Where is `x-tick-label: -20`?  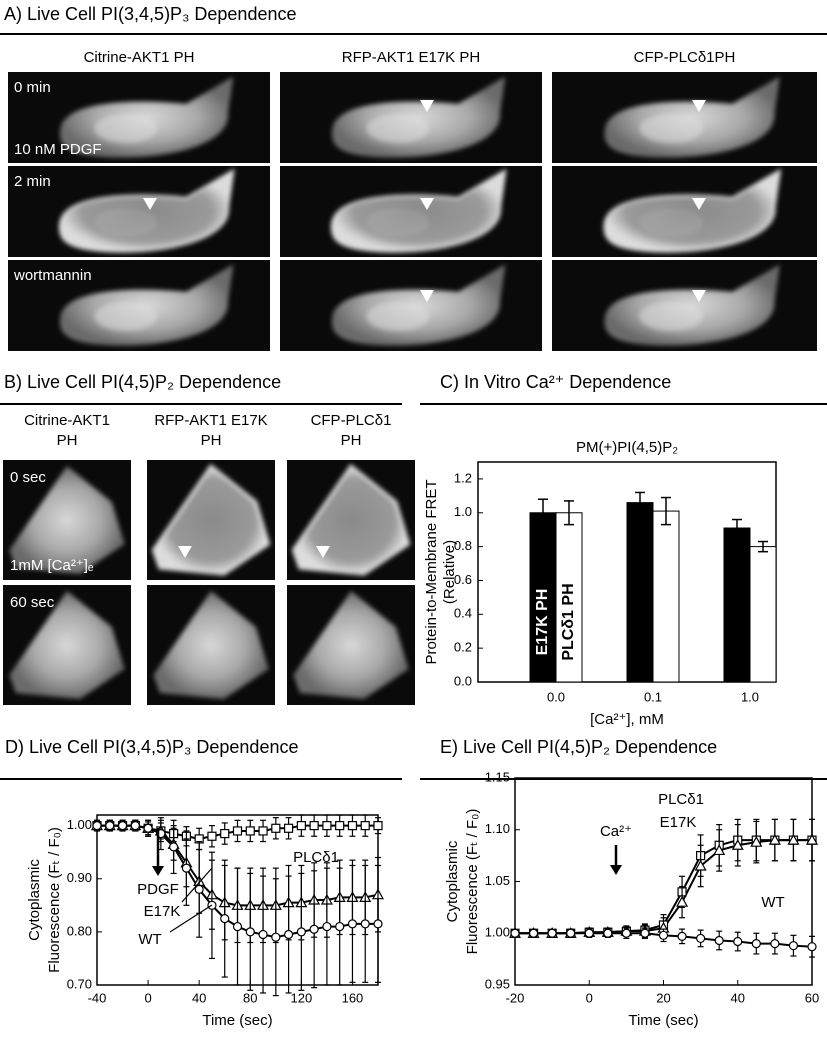 x-tick-label: -20 is located at coordinates (515, 997).